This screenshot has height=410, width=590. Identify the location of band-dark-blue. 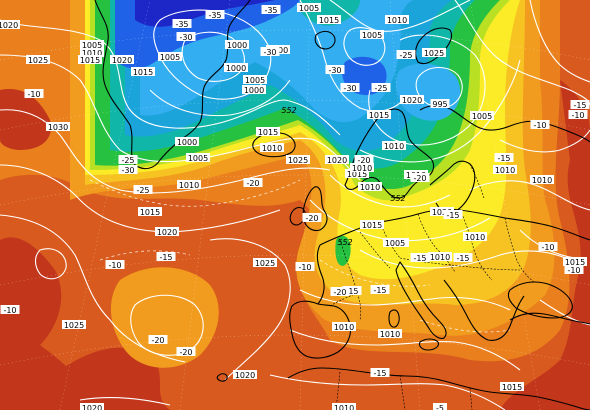
(205, 13).